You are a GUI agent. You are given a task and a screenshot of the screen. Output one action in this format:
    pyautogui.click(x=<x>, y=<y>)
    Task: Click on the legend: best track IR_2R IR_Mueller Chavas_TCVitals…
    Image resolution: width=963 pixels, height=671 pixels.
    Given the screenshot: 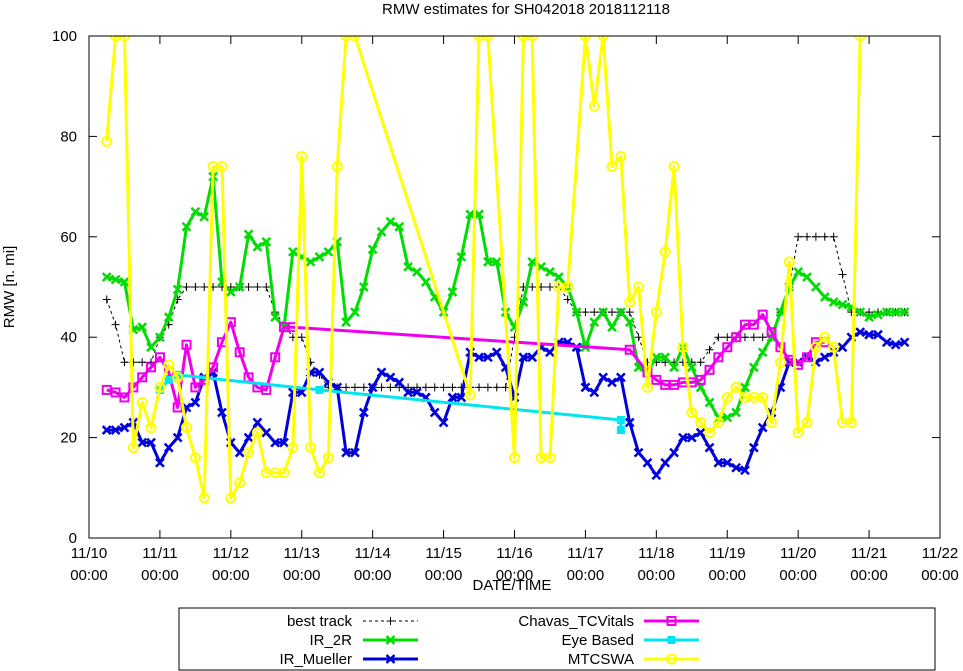 What is the action you would take?
    pyautogui.click(x=557, y=639)
    